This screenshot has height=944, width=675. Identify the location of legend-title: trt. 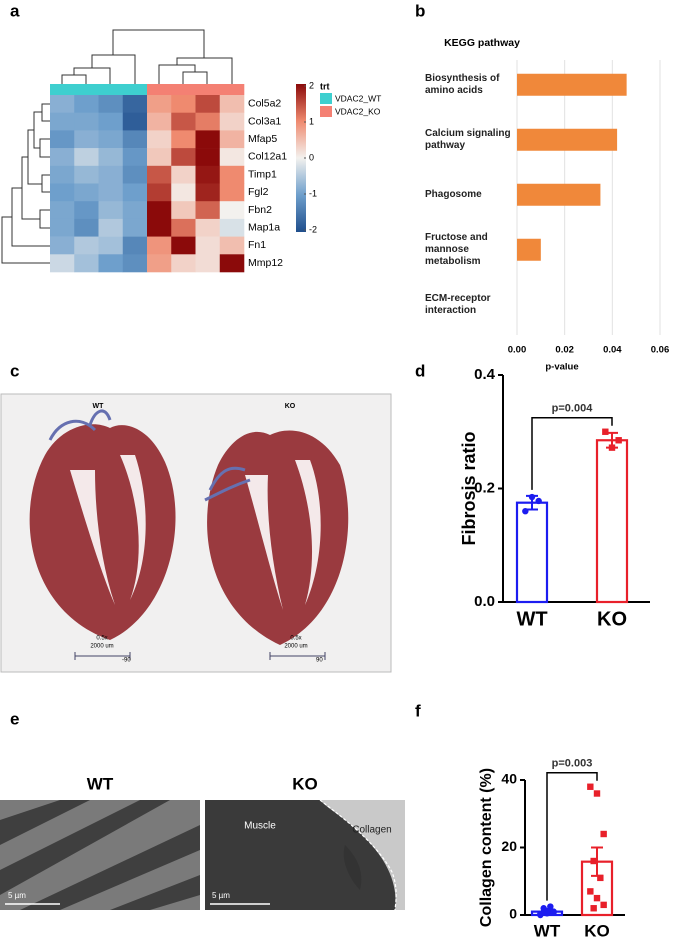
(325, 86).